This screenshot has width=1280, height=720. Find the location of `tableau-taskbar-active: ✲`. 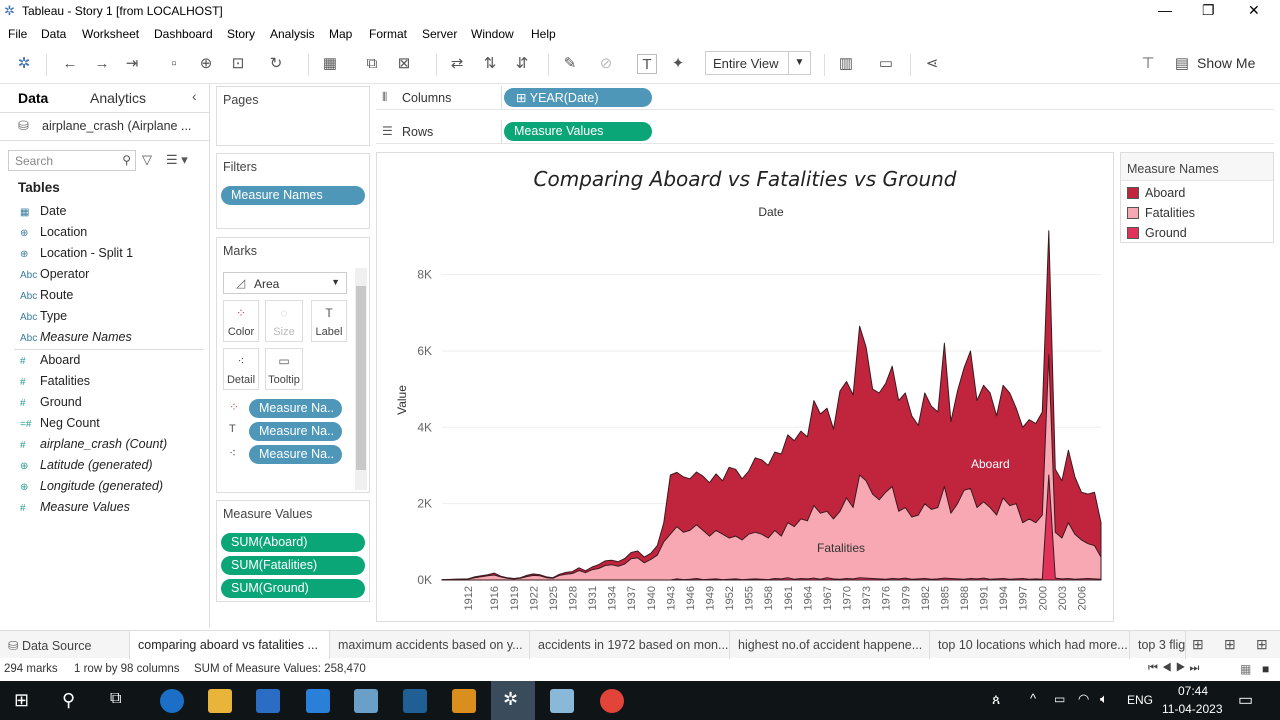

tableau-taskbar-active: ✲ is located at coordinates (513, 700).